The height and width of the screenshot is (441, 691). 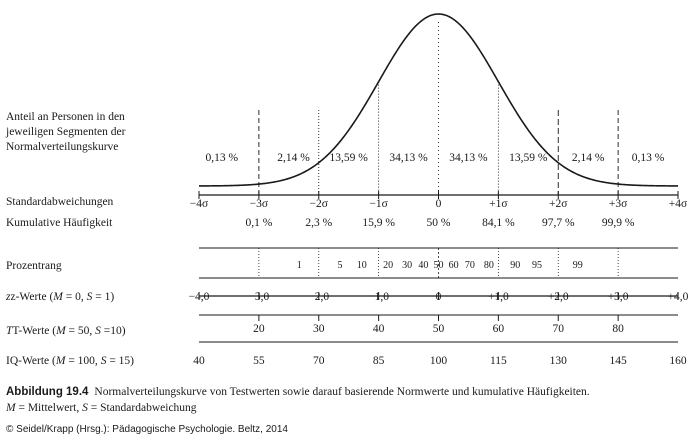 I want to click on z-label: zz-Werte (M = 0, S = 1), so click(x=59, y=297).